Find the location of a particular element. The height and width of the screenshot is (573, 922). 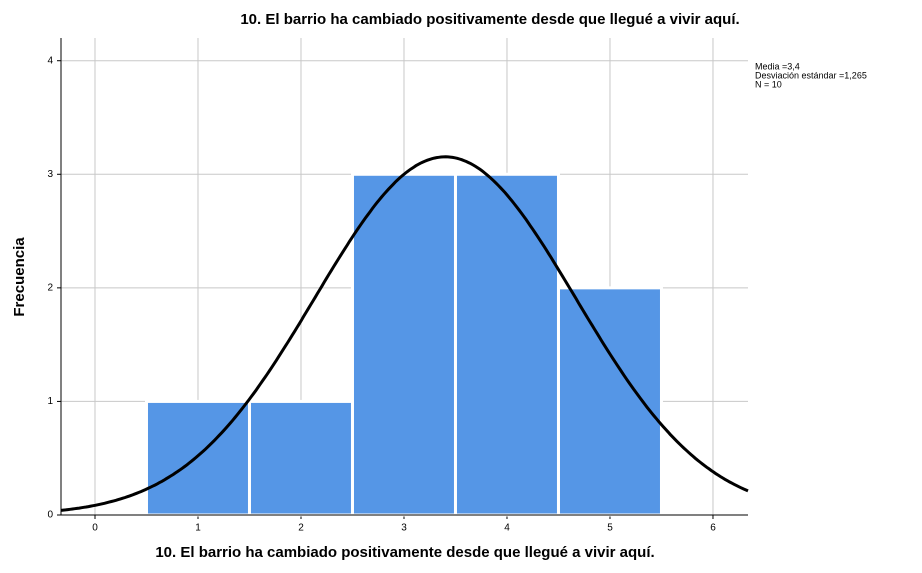

y-tick-label: 2 is located at coordinates (50, 287).